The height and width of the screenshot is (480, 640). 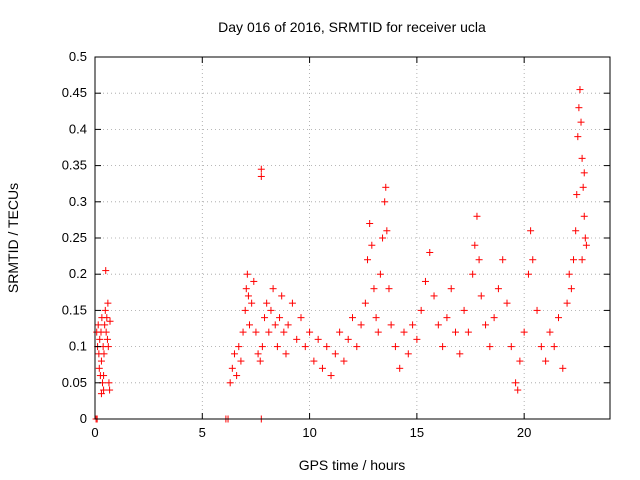 I want to click on x-tick-labels: 0 5 10 15 20, so click(x=311, y=432).